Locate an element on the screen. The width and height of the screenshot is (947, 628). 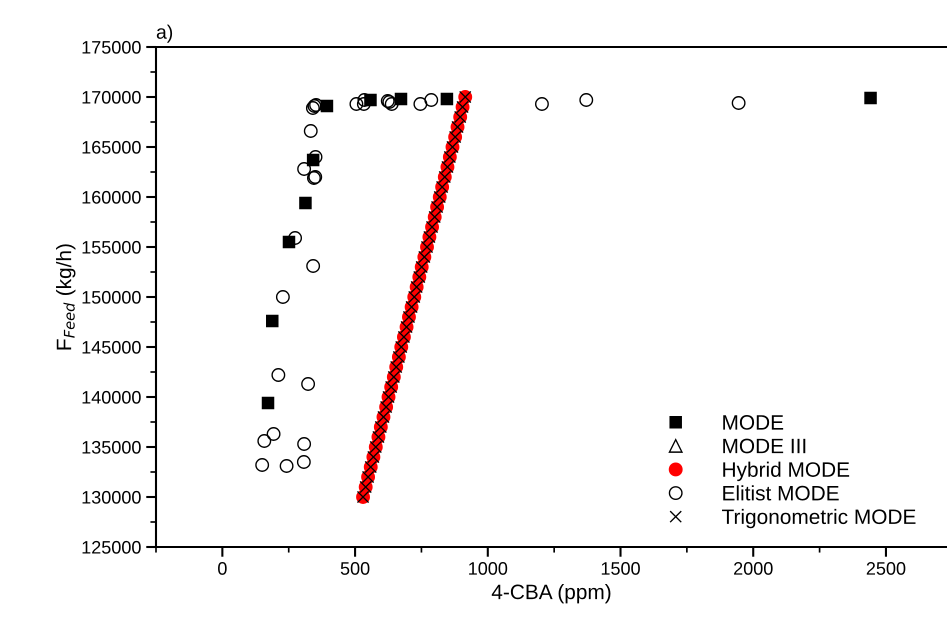
x-tick-label: 1000 is located at coordinates (488, 568).